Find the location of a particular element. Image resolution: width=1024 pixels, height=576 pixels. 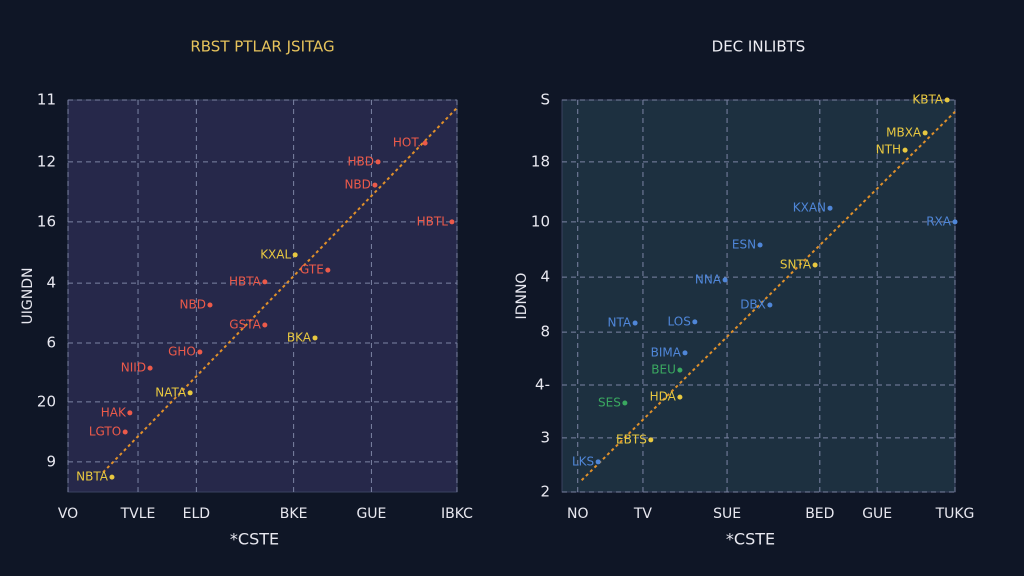

point-label: HAK is located at coordinates (114, 412).